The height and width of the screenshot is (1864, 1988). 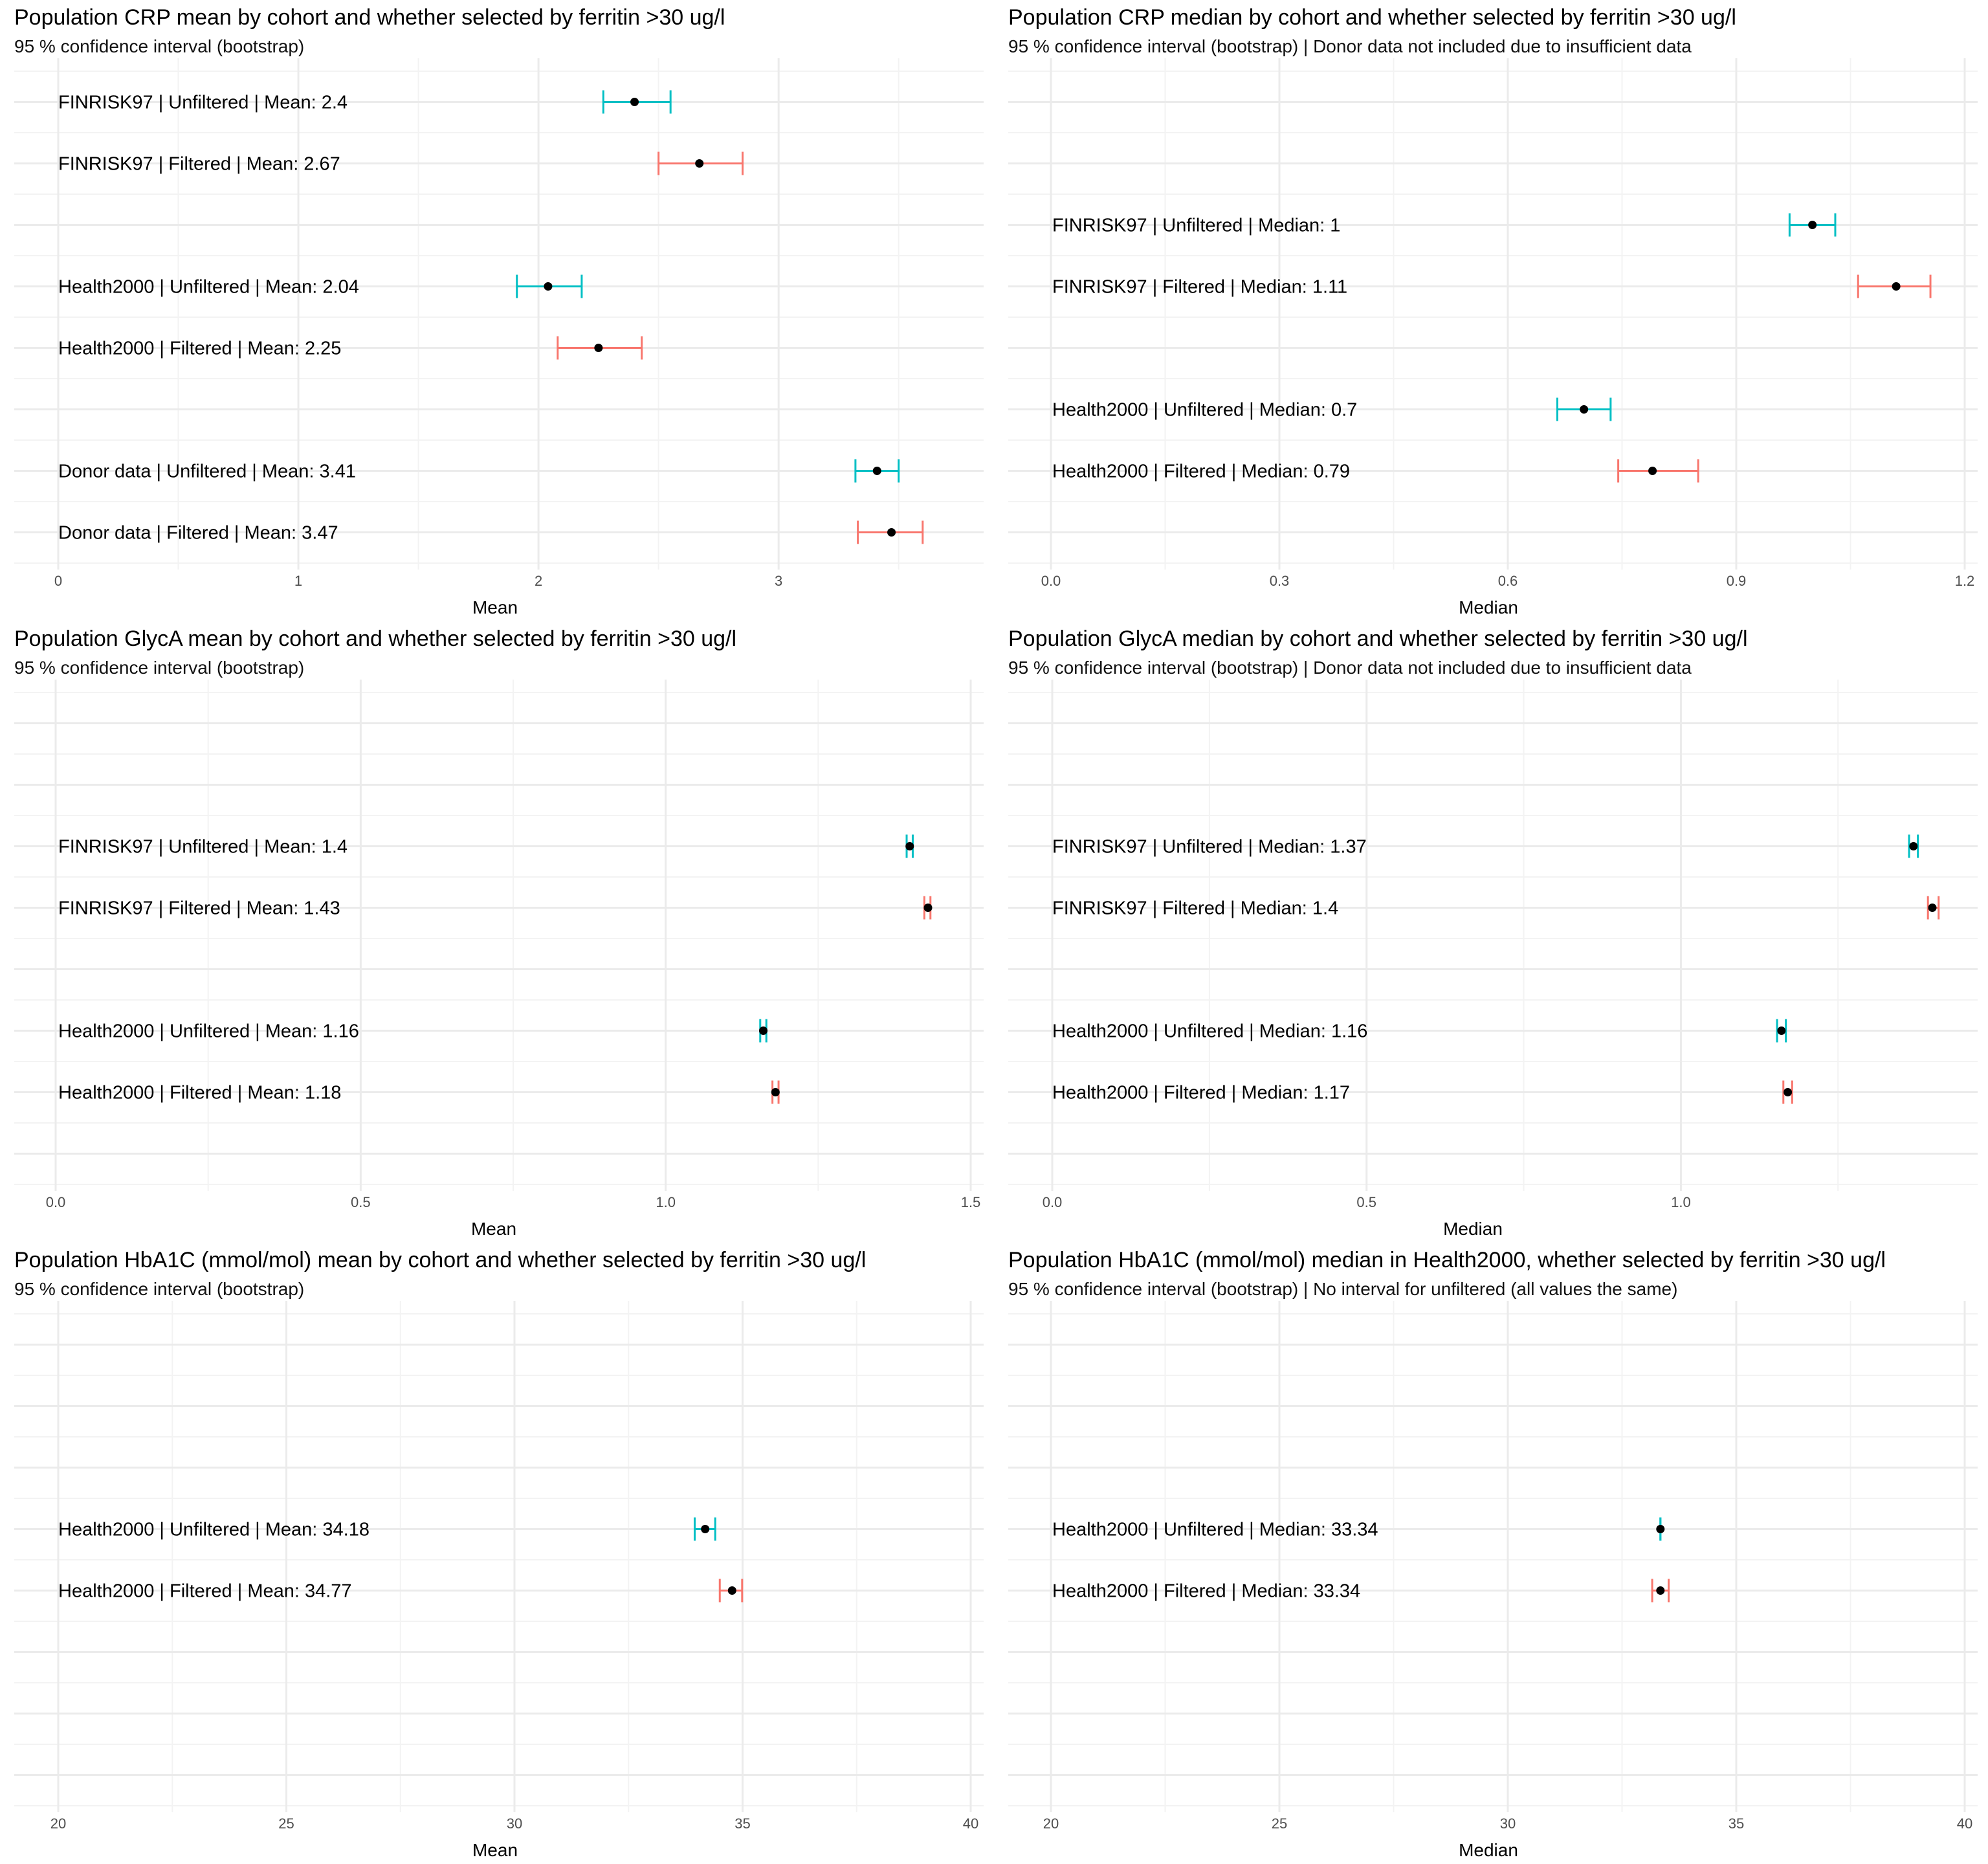 What do you see at coordinates (971, 1202) in the screenshot?
I see `x-tick-label: 1.5` at bounding box center [971, 1202].